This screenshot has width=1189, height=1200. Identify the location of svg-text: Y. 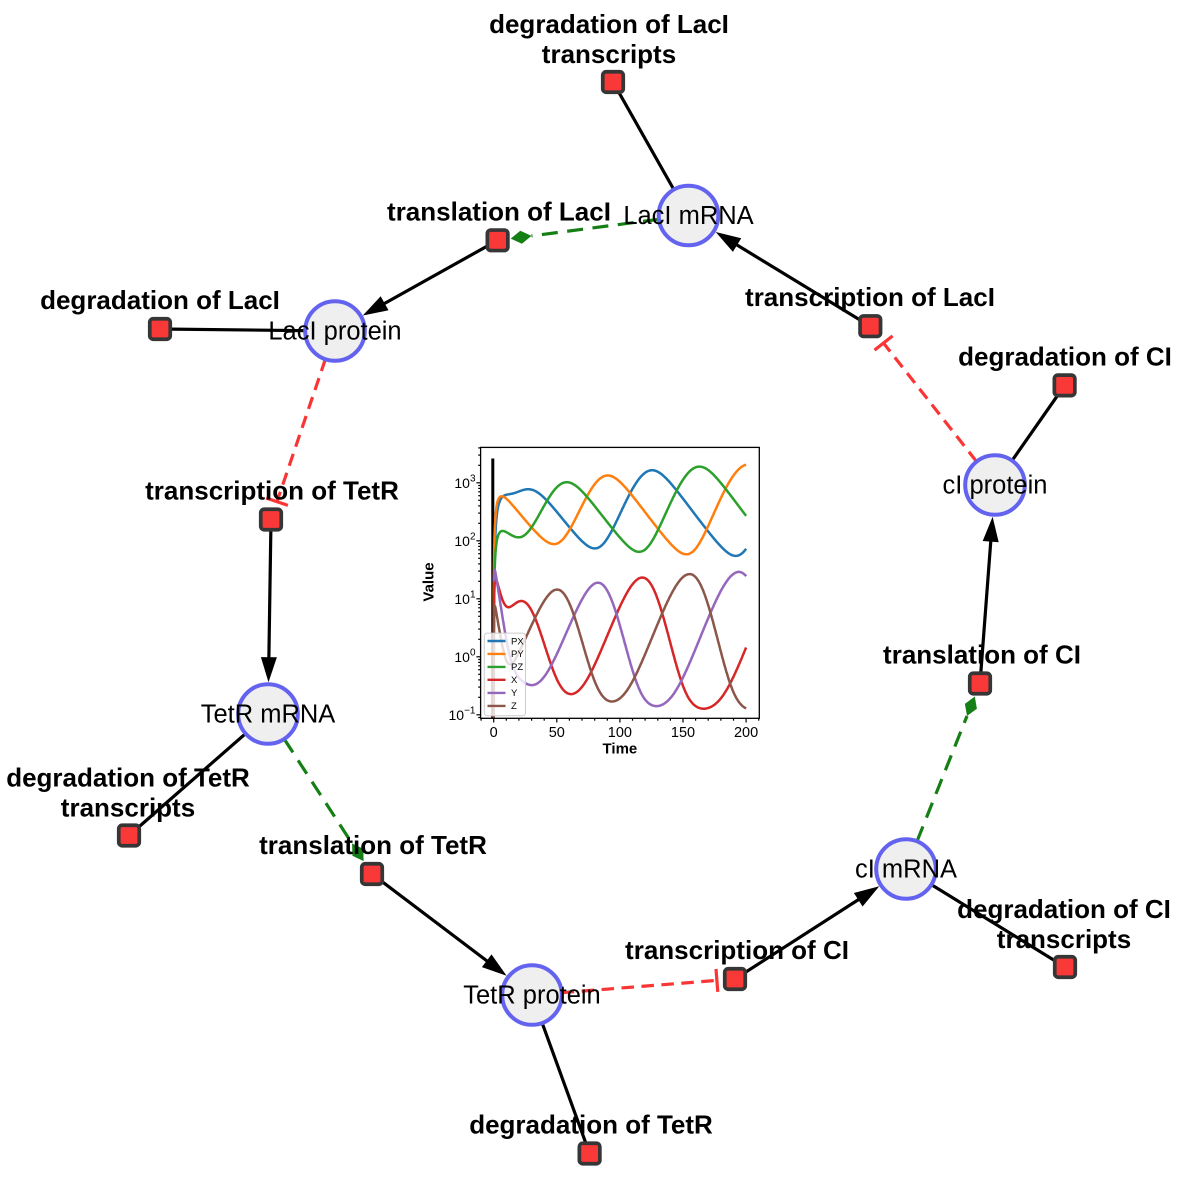
(514, 693).